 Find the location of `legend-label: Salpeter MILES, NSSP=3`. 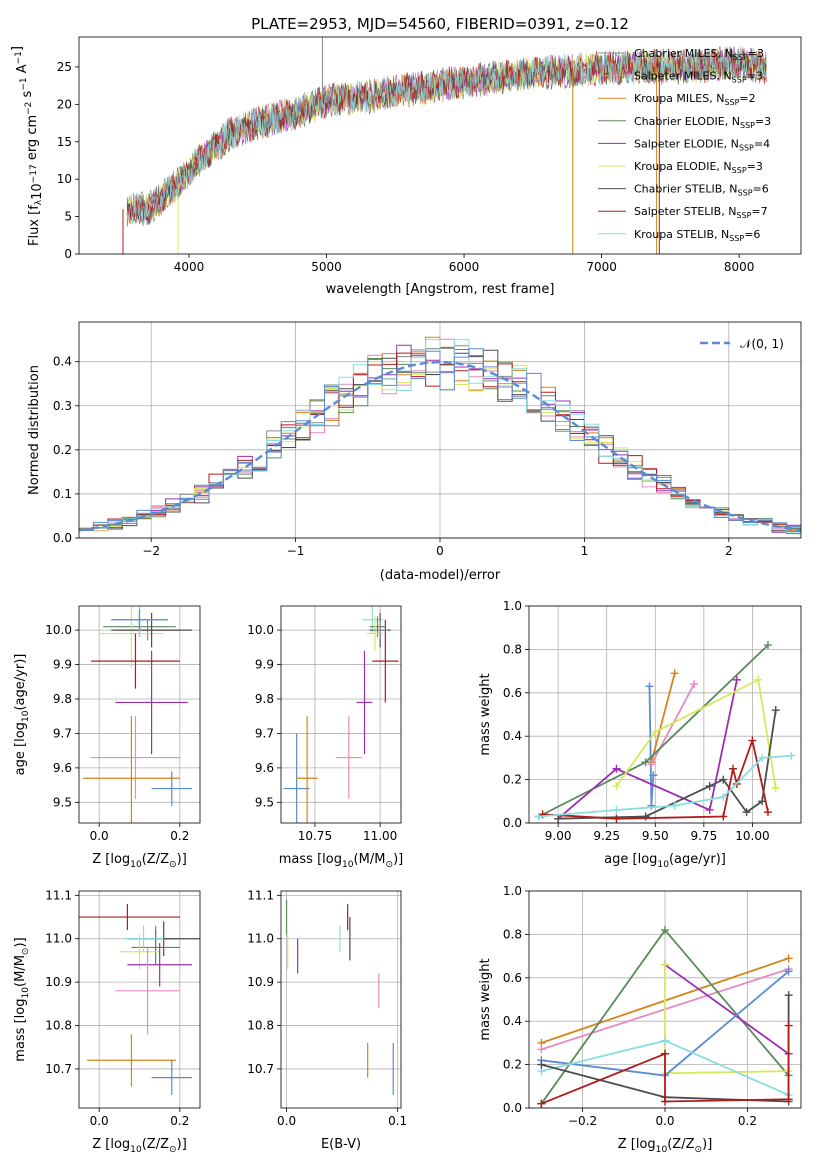

legend-label: Salpeter MILES, NSSP=3 is located at coordinates (698, 77).